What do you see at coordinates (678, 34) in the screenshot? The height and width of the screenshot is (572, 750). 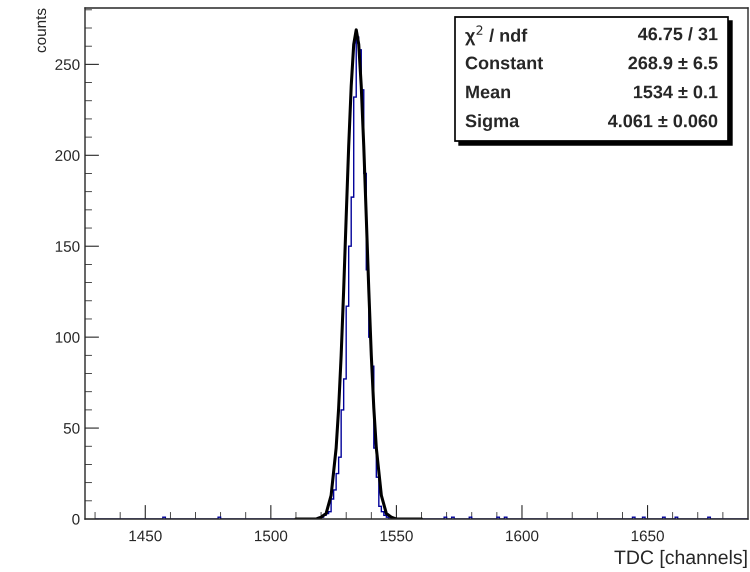 I see `annotation: 46.75 / 31` at bounding box center [678, 34].